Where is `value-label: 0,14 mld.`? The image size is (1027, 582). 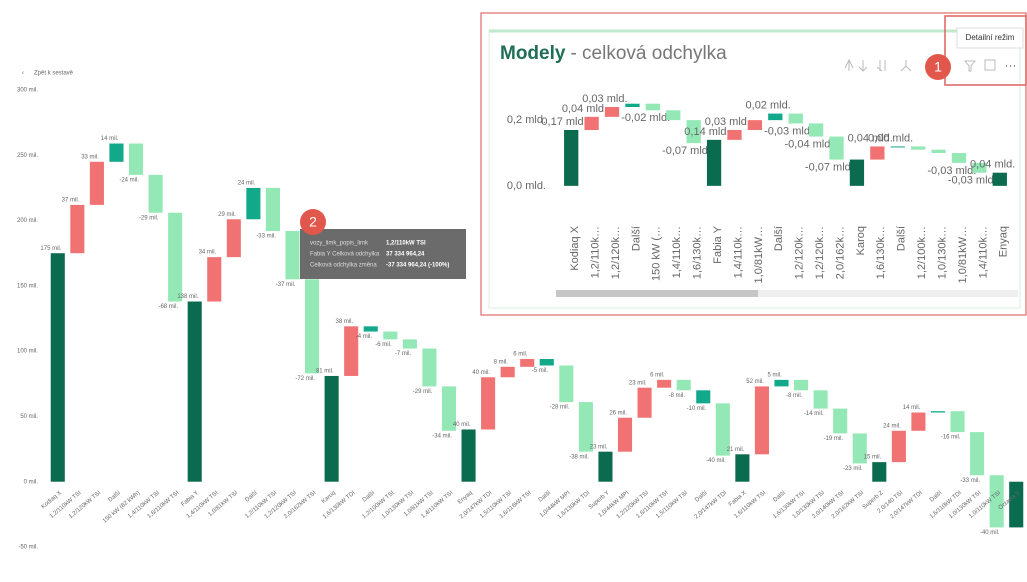 value-label: 0,14 mld. is located at coordinates (706, 132).